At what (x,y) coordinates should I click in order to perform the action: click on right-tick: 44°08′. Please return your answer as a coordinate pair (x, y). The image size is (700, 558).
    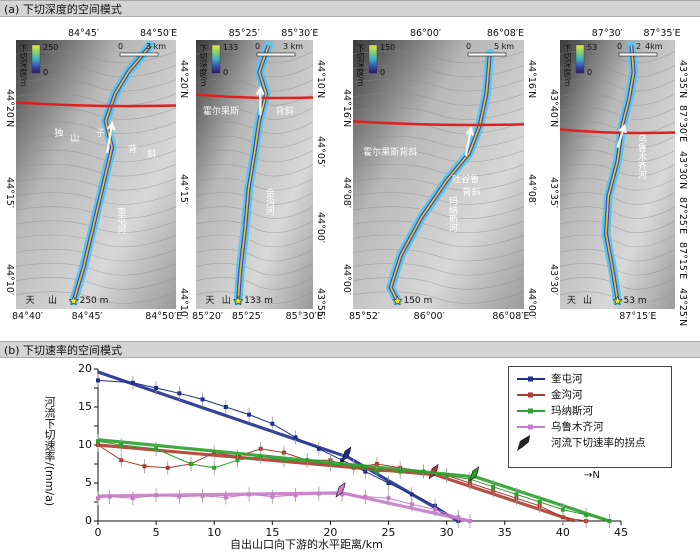
    Looking at the image, I should click on (531, 189).